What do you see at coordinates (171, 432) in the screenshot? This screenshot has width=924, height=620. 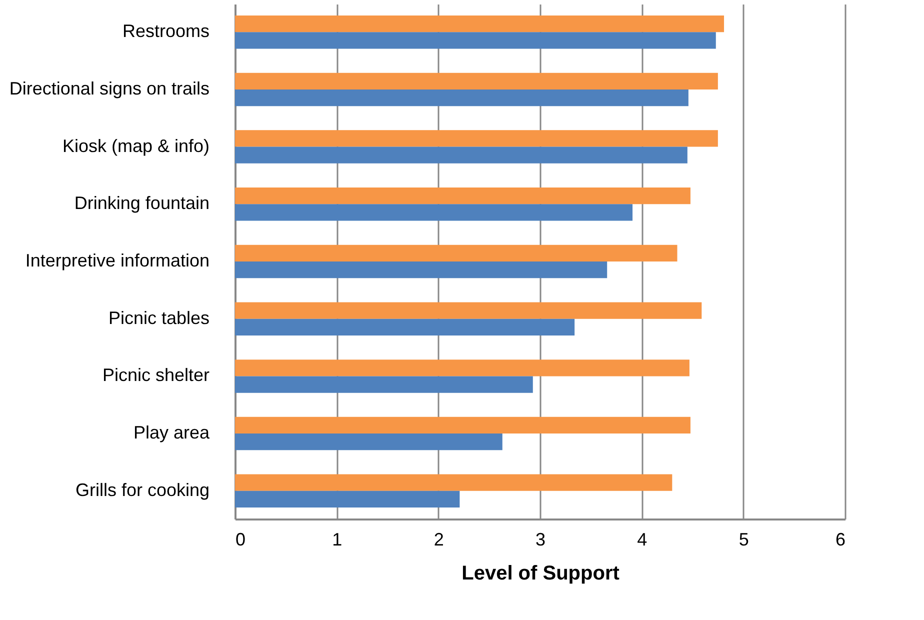 I see `y-tick-label: Play area` at bounding box center [171, 432].